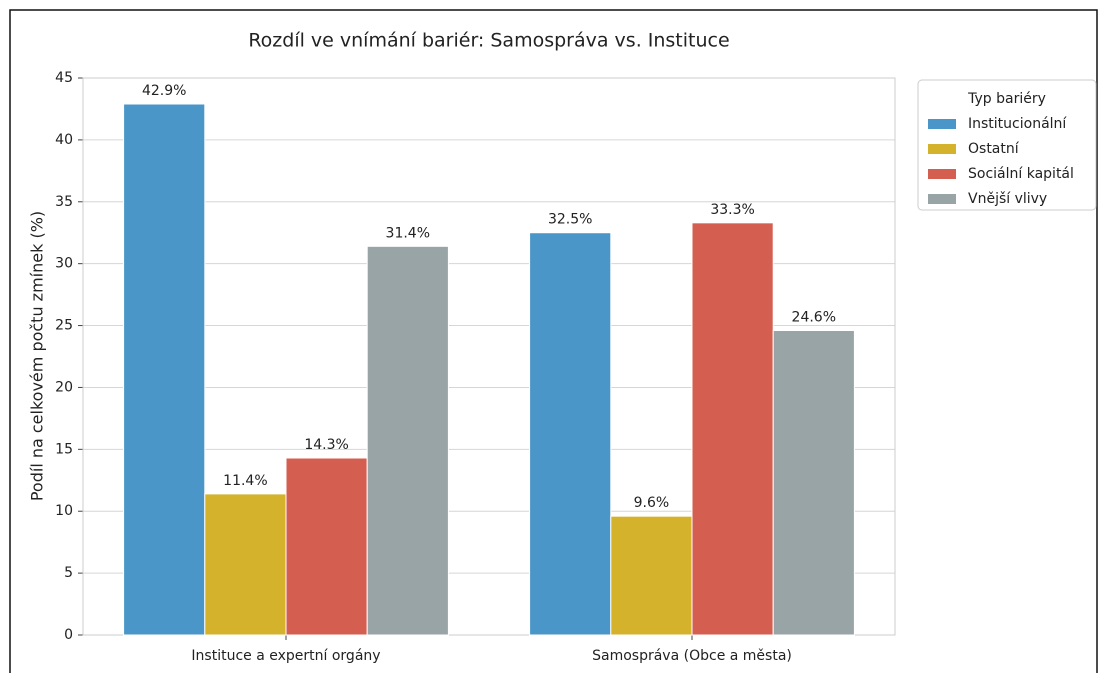  What do you see at coordinates (68, 573) in the screenshot?
I see `y-tick-label: 5` at bounding box center [68, 573].